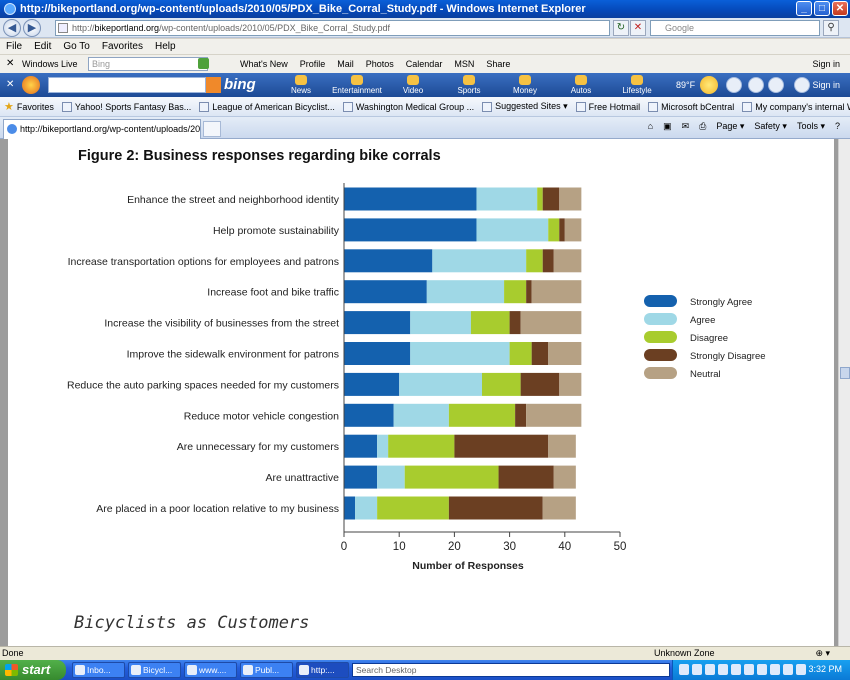 The image size is (850, 680). What do you see at coordinates (810, 126) in the screenshot?
I see `tools-menu: Tools ▾` at bounding box center [810, 126].